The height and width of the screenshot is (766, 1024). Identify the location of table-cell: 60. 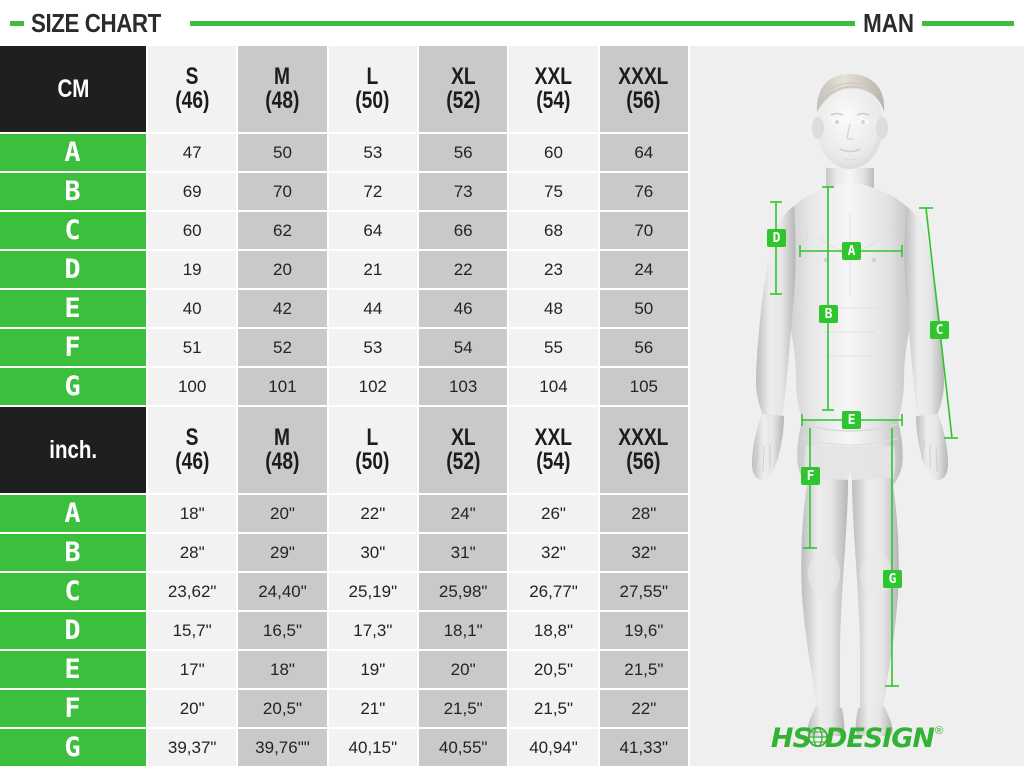
(193, 231).